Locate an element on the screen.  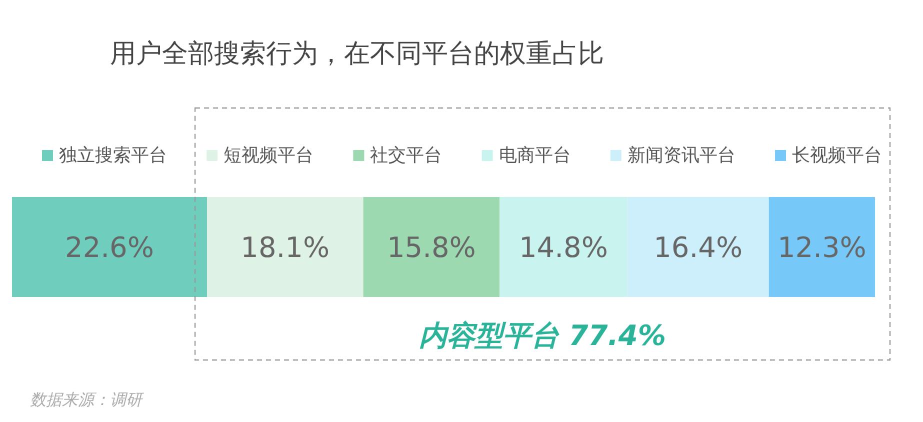
legend-label: 电商平台 is located at coordinates (534, 155).